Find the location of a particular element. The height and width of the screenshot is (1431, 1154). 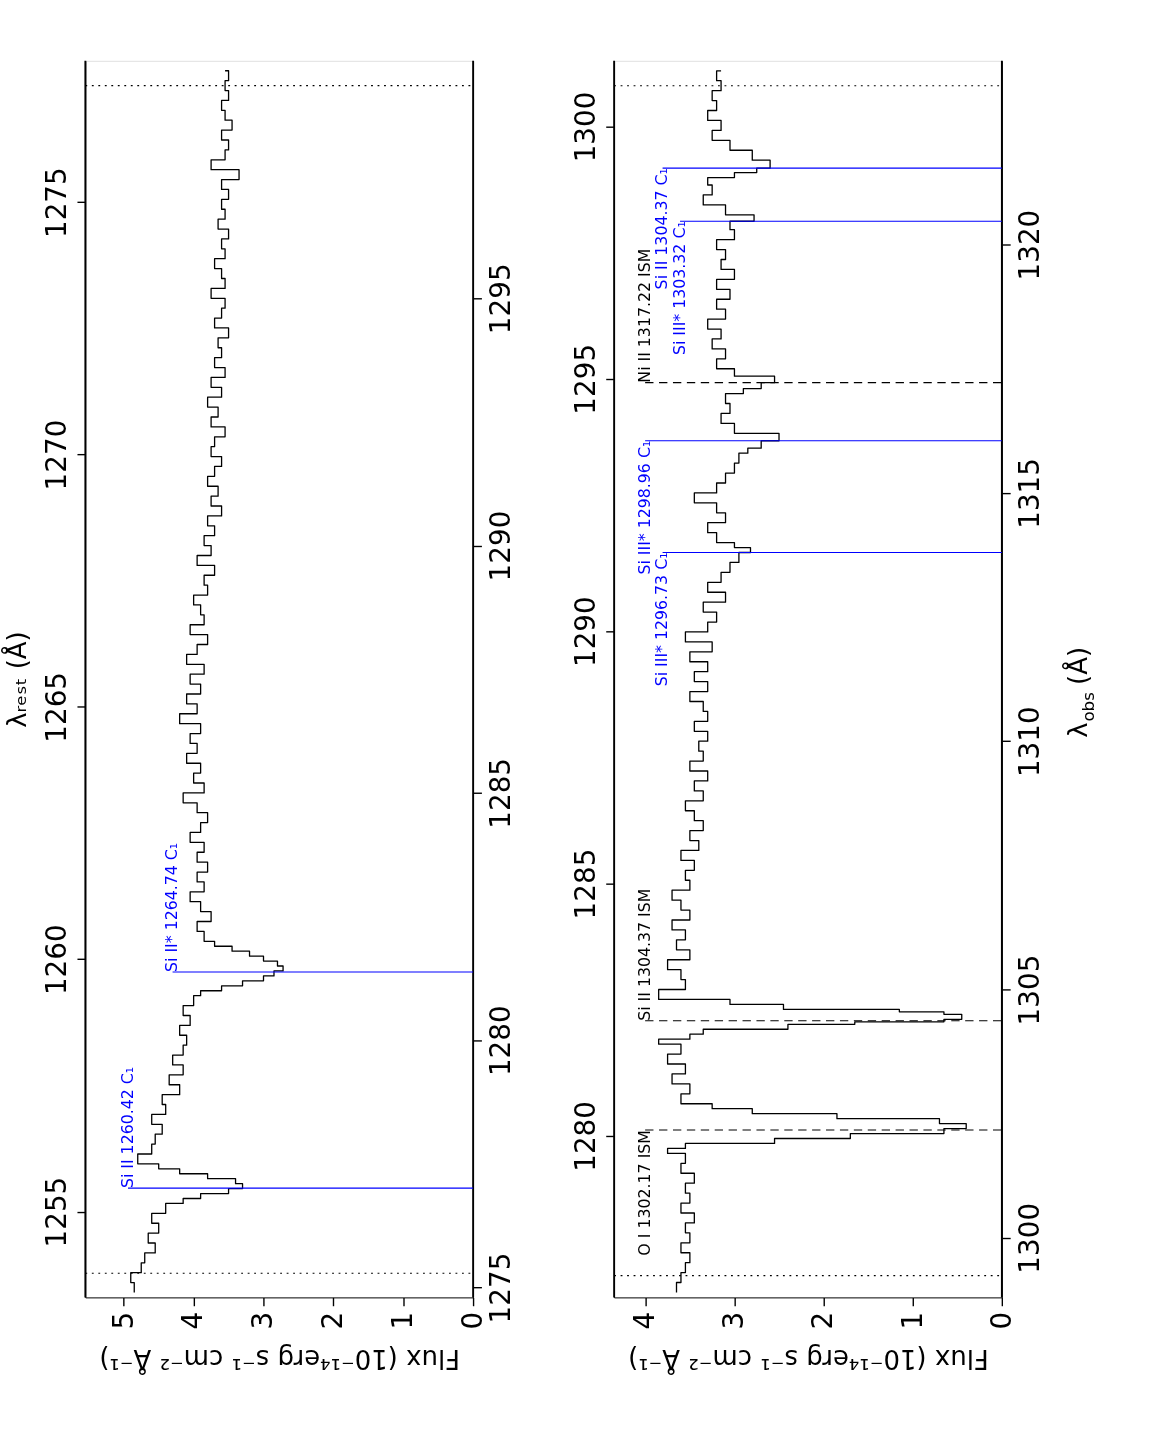

ref-line-label: Si III* 1303.32 C₁ is located at coordinates (679, 288).